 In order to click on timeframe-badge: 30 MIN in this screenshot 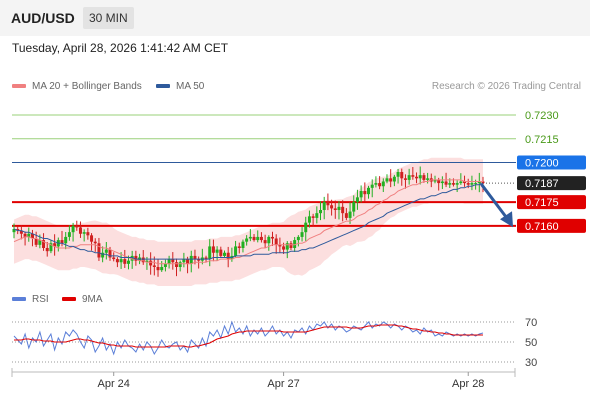, I will do `click(108, 18)`.